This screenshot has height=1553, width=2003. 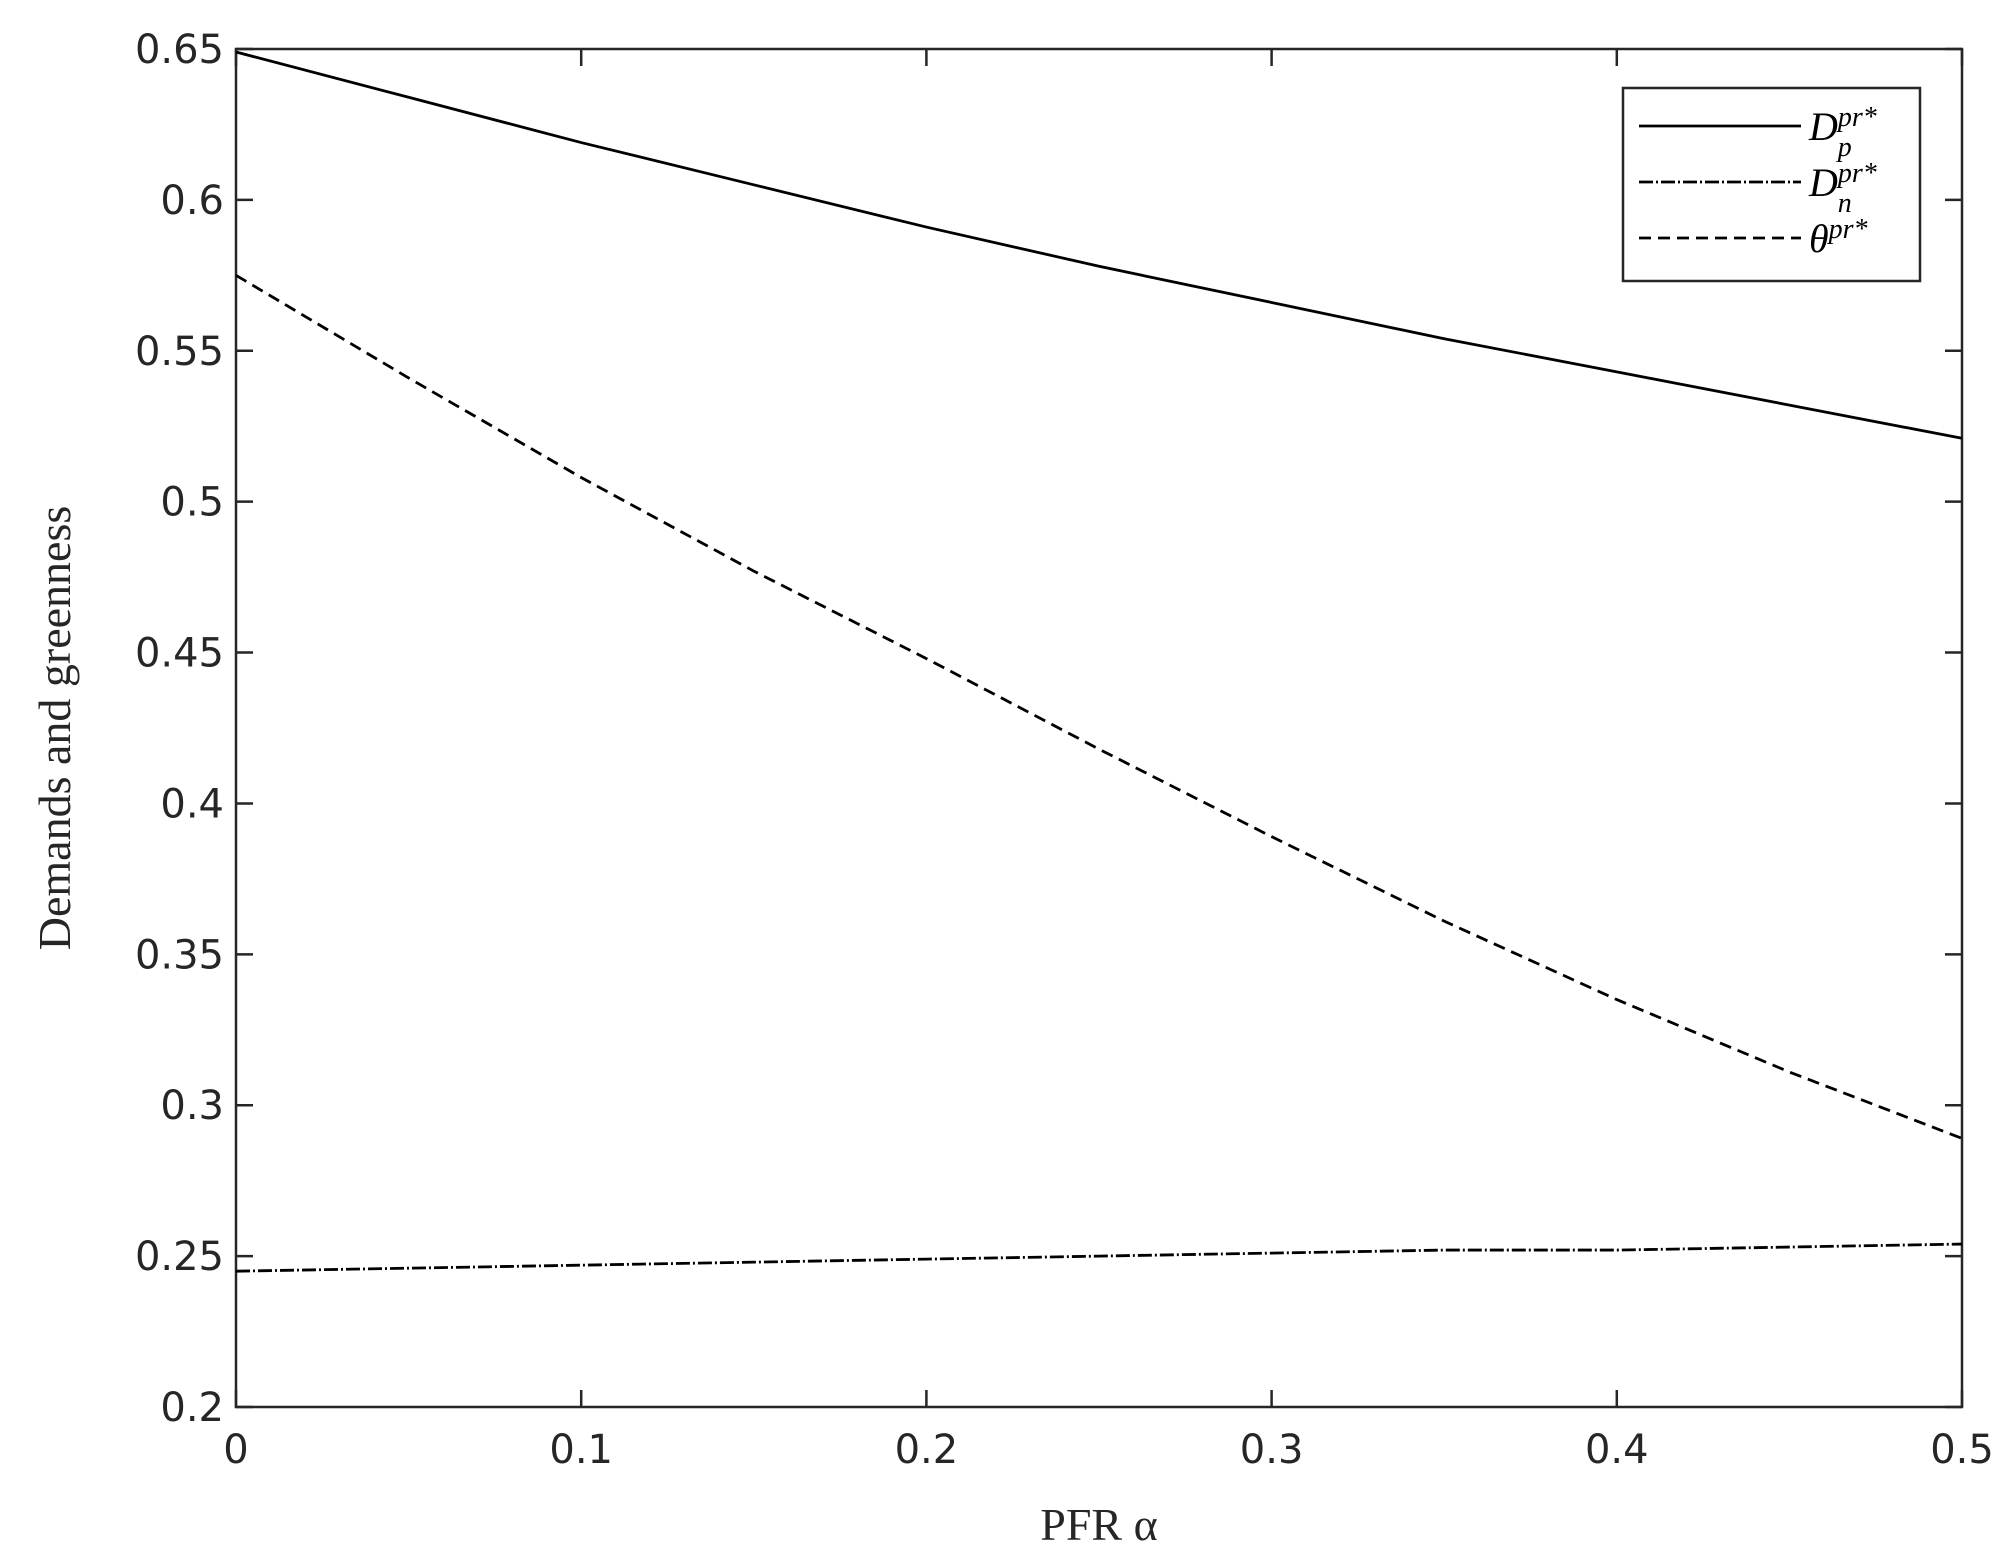 What do you see at coordinates (179, 50) in the screenshot?
I see `y-tick-label: 0.65` at bounding box center [179, 50].